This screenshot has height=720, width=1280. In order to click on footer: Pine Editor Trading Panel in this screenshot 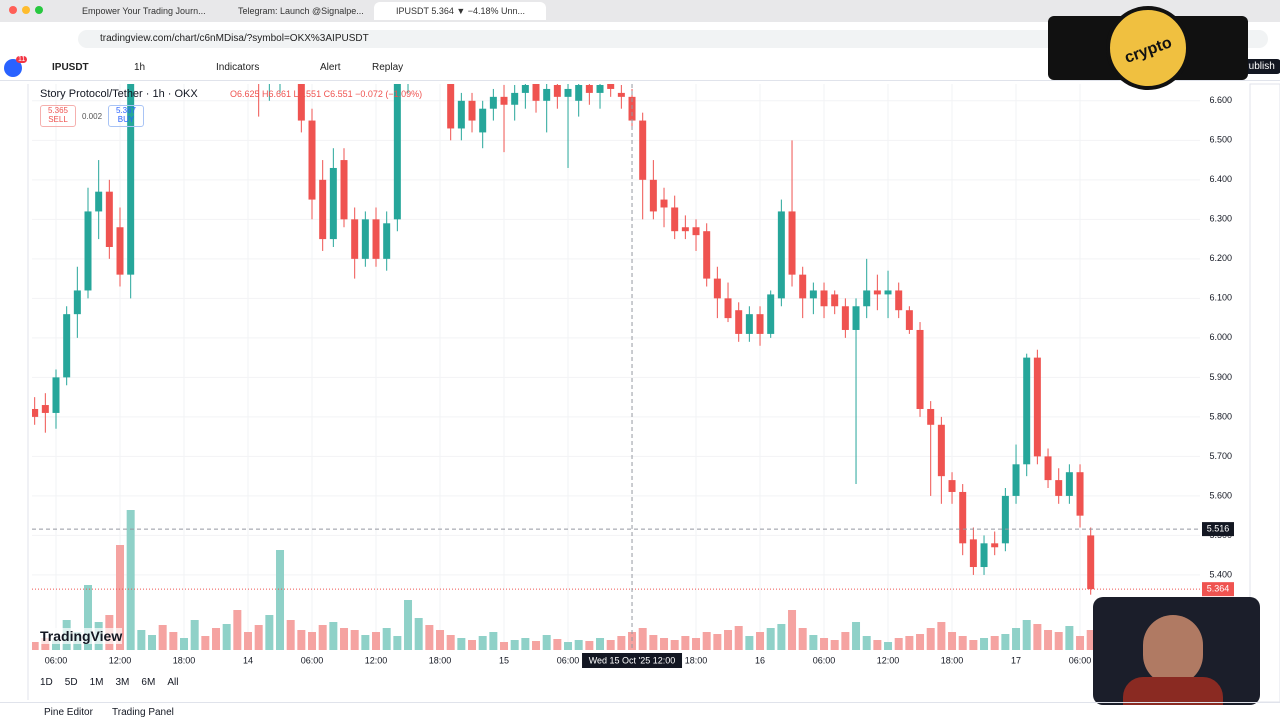, I will do `click(640, 711)`.